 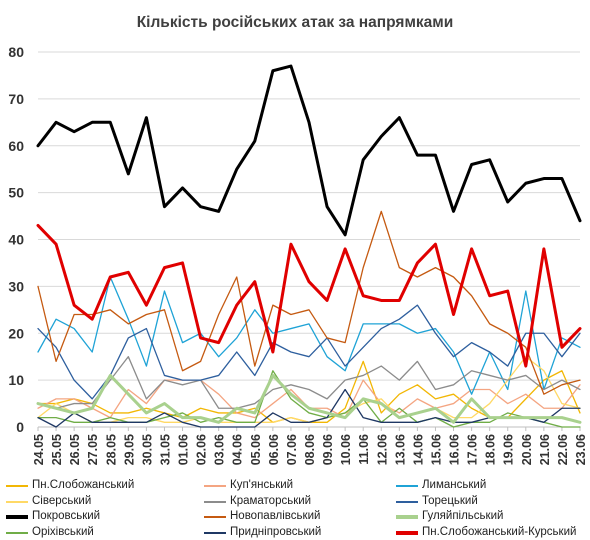 I want to click on x-tick-label: 20.06, so click(x=527, y=449).